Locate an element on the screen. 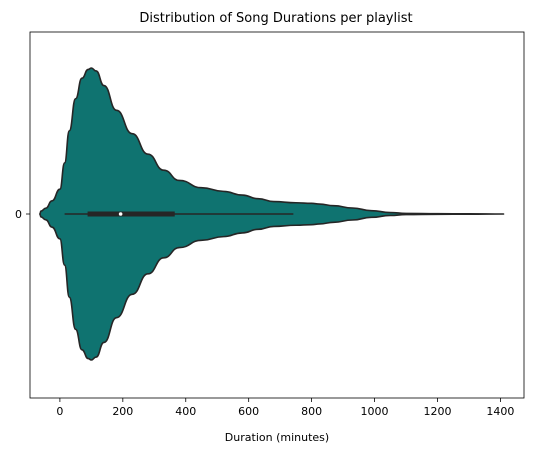  x-axis-label: Duration (minutes) is located at coordinates (277, 437).